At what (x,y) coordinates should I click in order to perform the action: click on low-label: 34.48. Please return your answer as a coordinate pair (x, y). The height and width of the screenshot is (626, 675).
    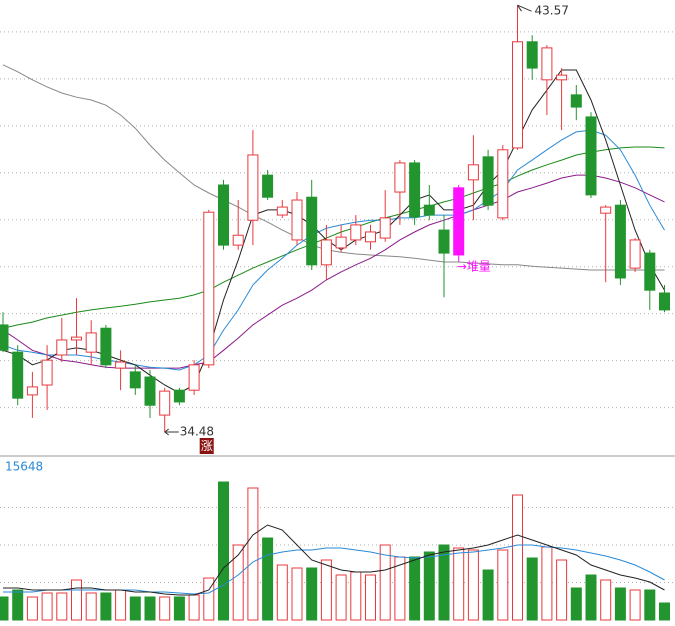
    Looking at the image, I should click on (197, 431).